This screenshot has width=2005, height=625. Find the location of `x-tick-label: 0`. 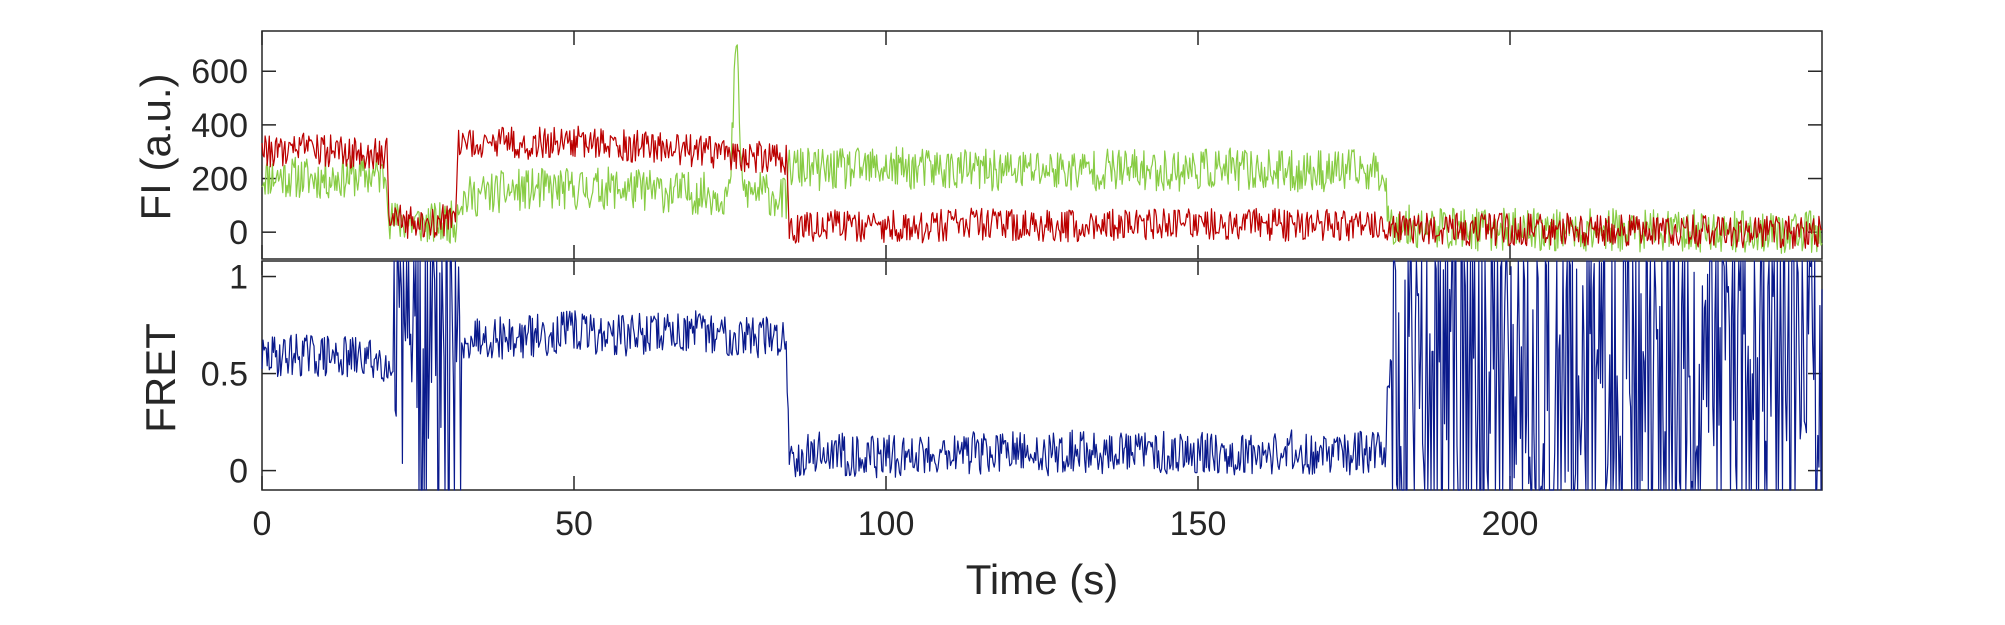

x-tick-label: 0 is located at coordinates (262, 524).